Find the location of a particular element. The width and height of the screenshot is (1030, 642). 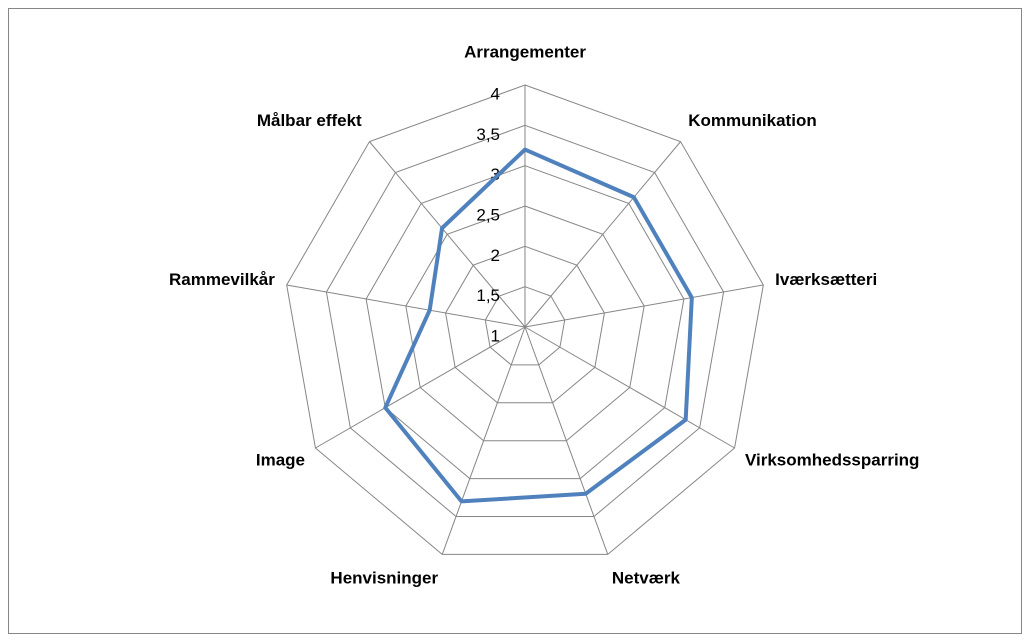

category-label: Rammevilkår is located at coordinates (222, 279).